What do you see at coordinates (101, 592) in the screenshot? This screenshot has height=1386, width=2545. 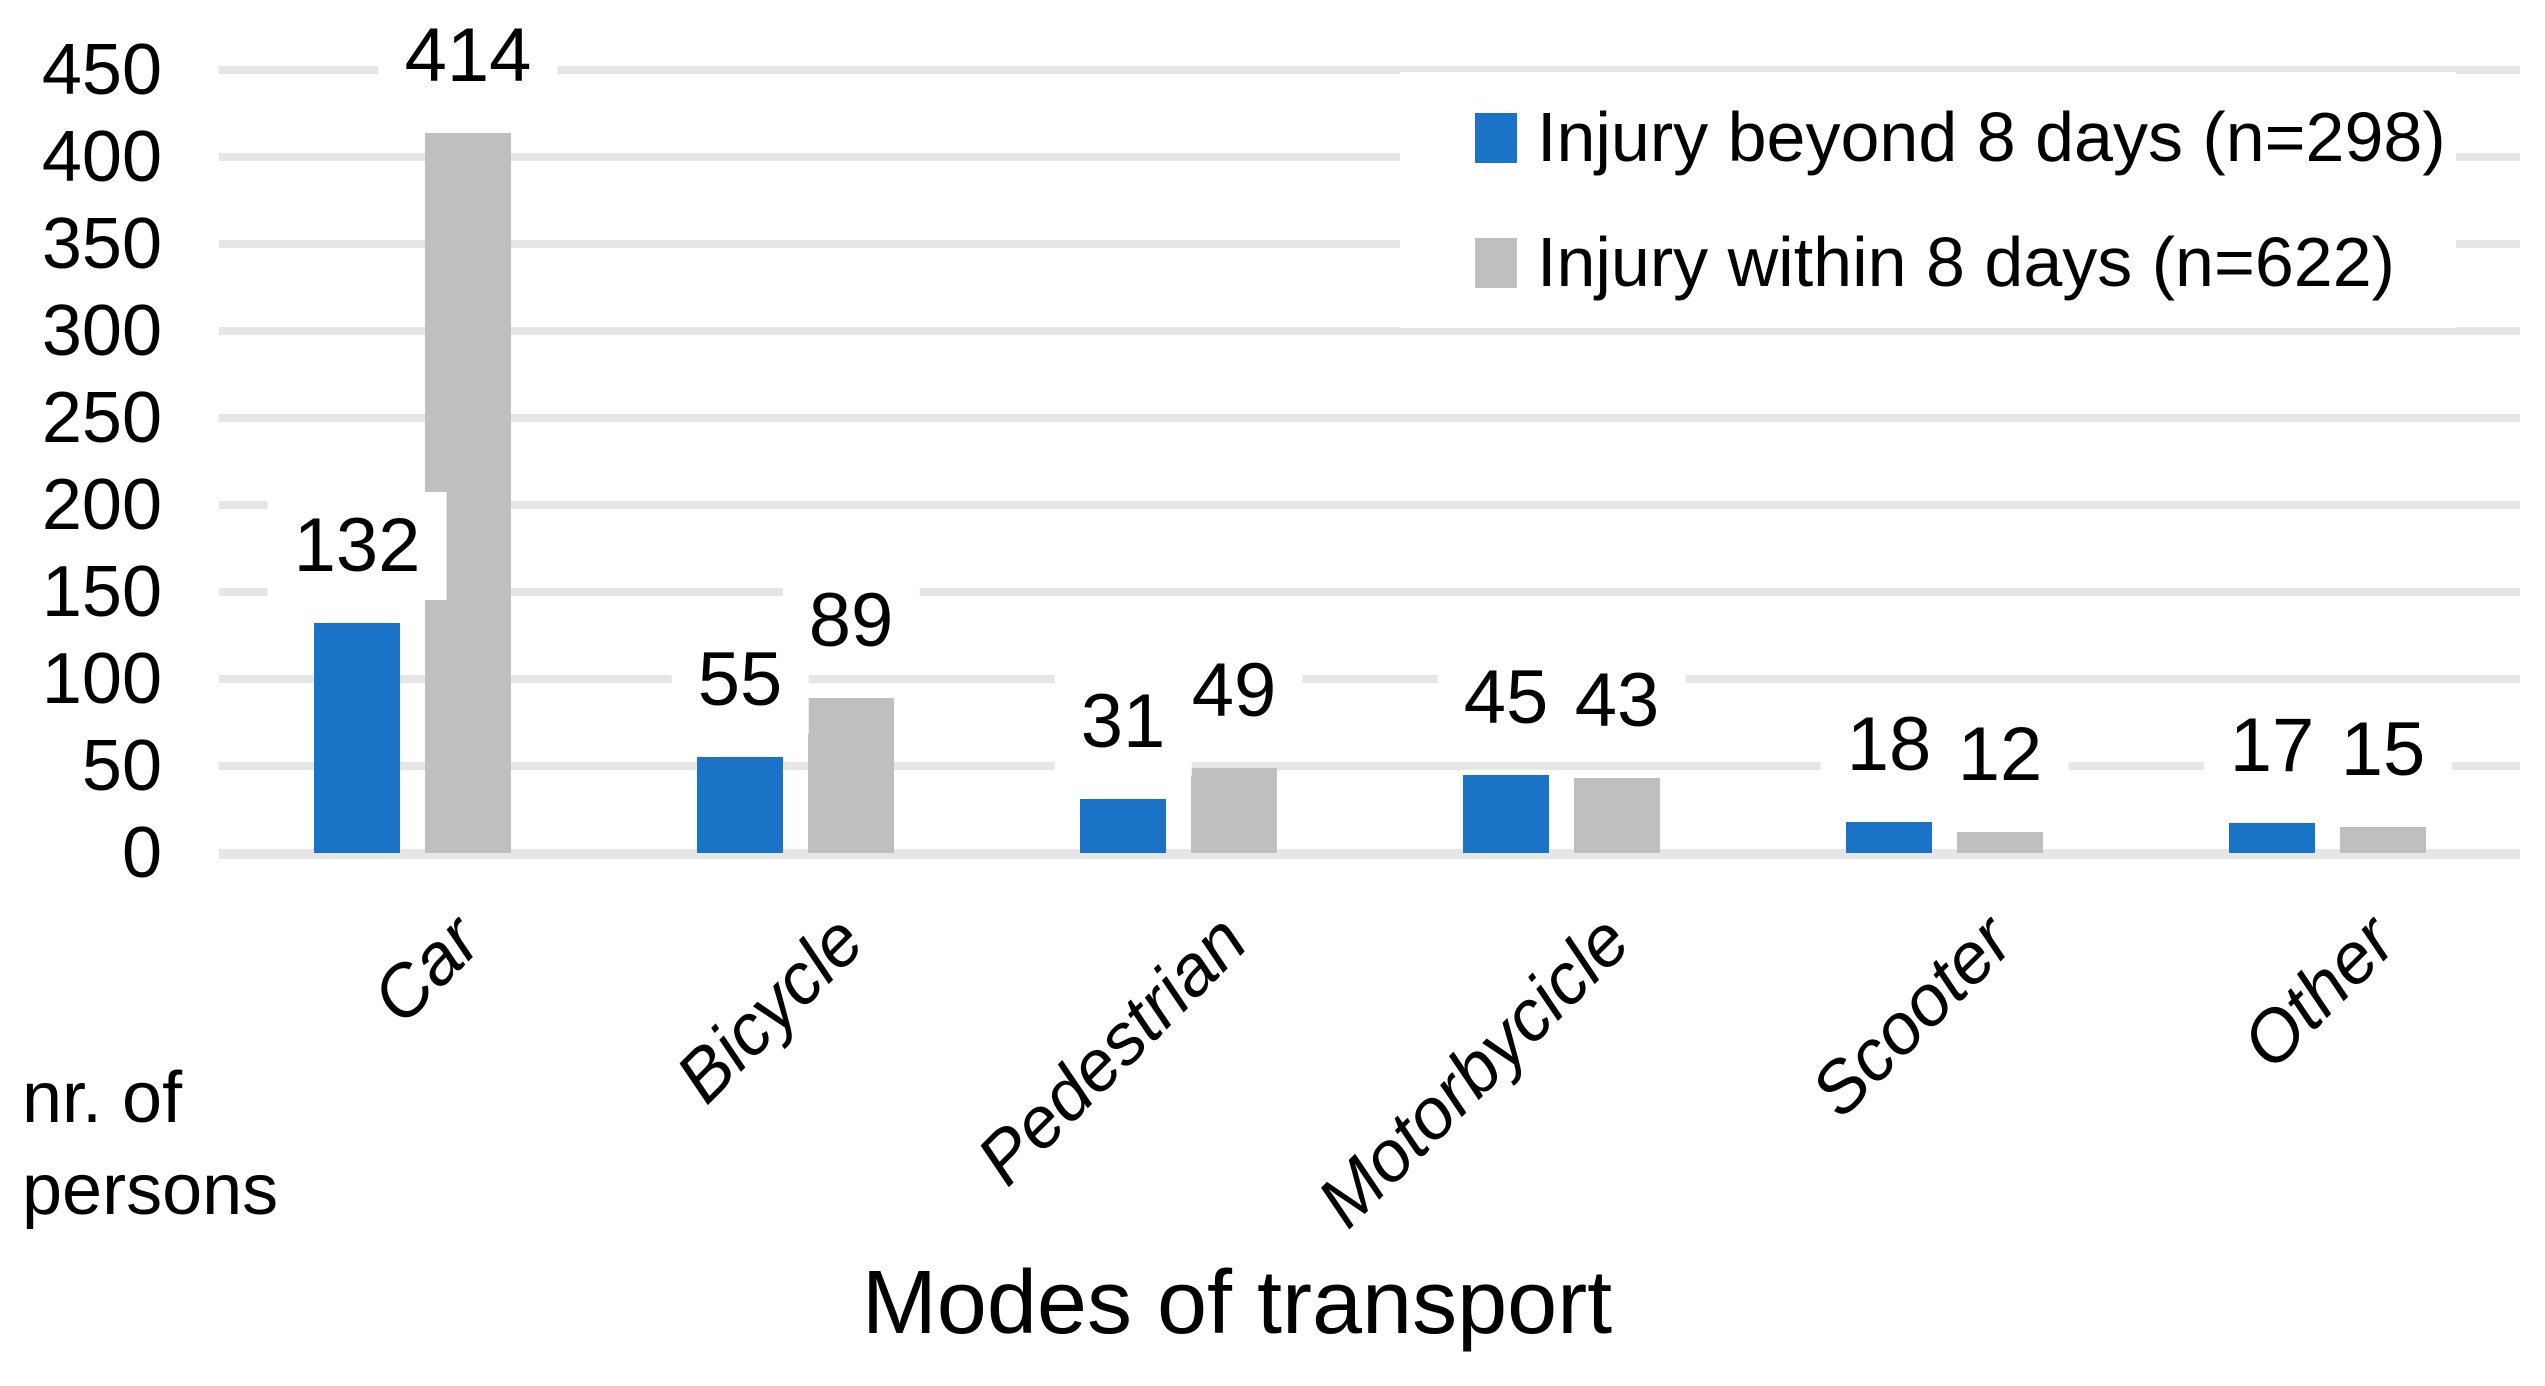 I see `y-tick-label: 150` at bounding box center [101, 592].